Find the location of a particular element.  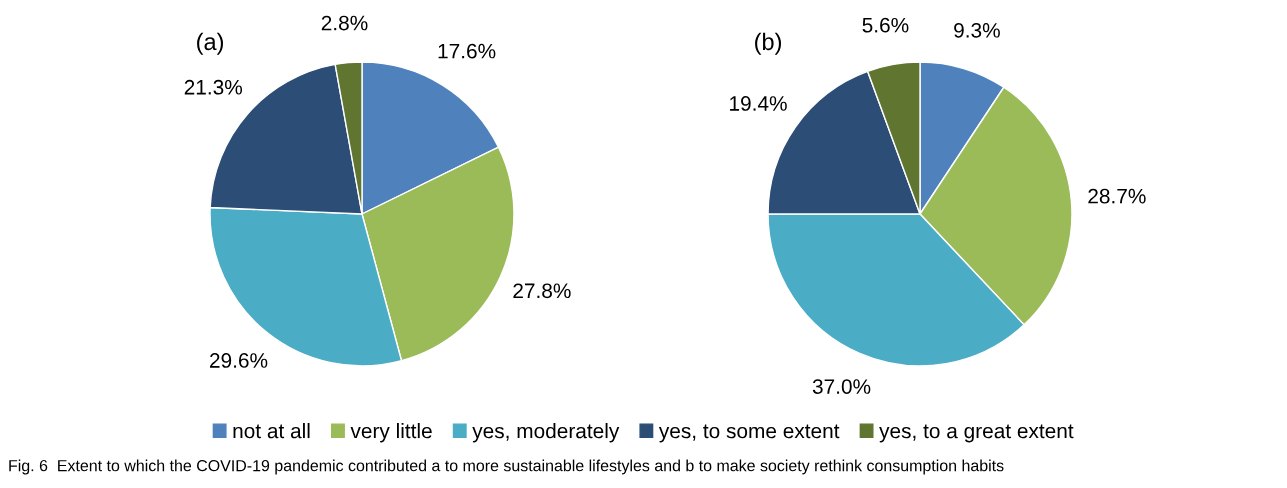

data-label: 28.7% is located at coordinates (1117, 196).